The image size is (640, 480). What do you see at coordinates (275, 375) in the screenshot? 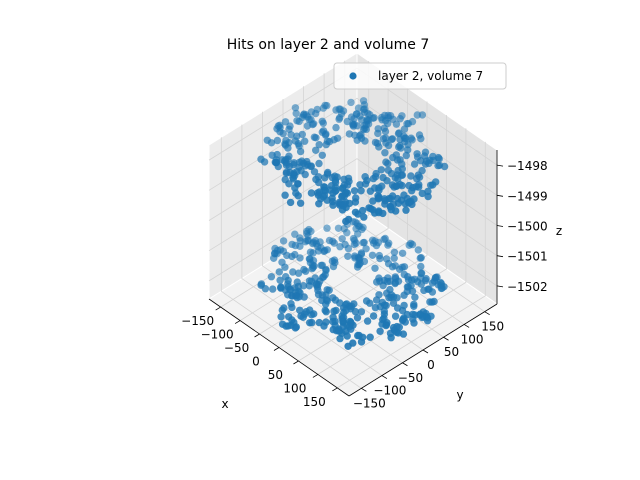
I see `x-tick-label: 50` at bounding box center [275, 375].